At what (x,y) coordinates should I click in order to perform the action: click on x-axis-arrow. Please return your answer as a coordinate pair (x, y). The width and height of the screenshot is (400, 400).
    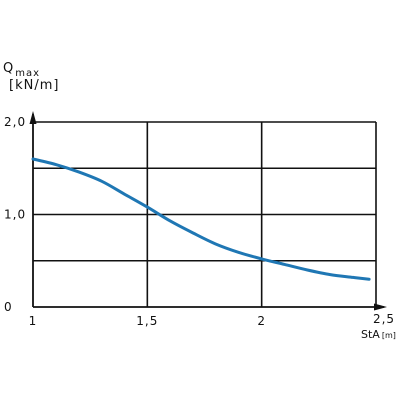
    Looking at the image, I should click on (380, 307).